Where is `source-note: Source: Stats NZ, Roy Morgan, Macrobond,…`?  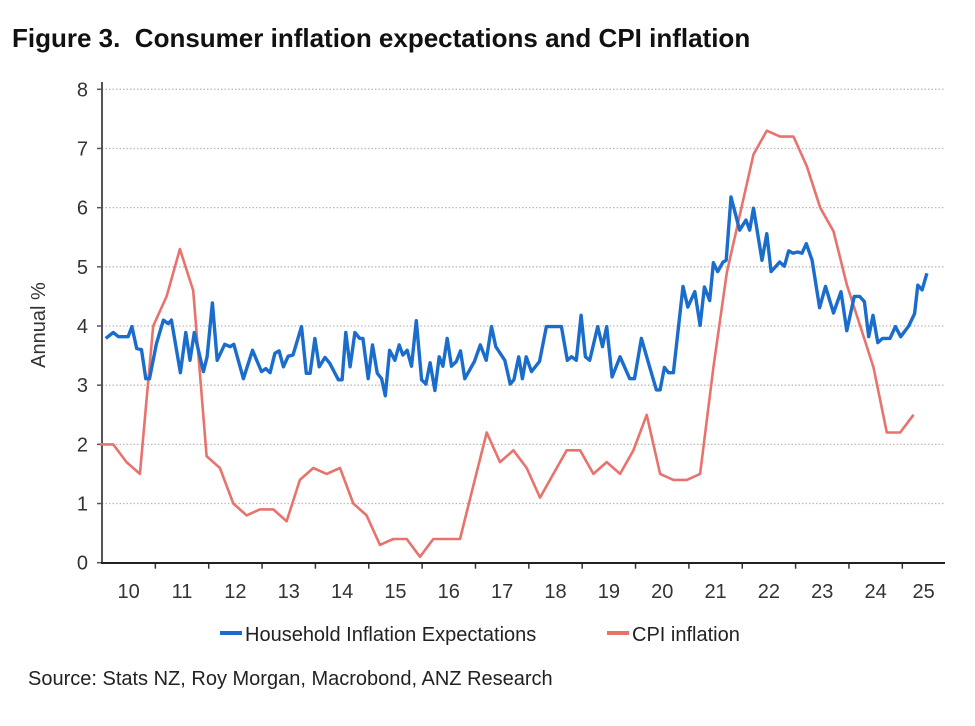 source-note: Source: Stats NZ, Roy Morgan, Macrobond,… is located at coordinates (290, 679).